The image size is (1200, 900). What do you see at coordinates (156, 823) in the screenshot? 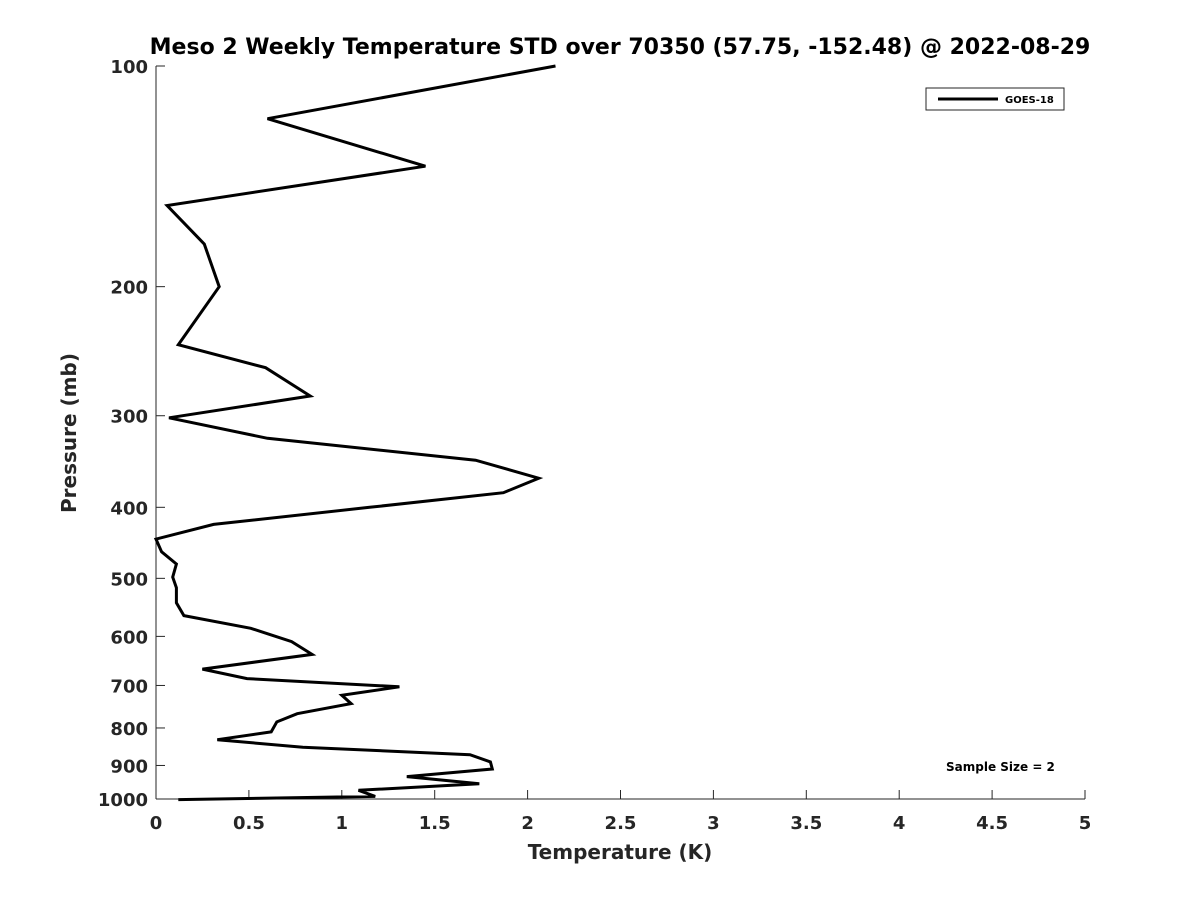
I see `x-tick-label: 0` at bounding box center [156, 823].